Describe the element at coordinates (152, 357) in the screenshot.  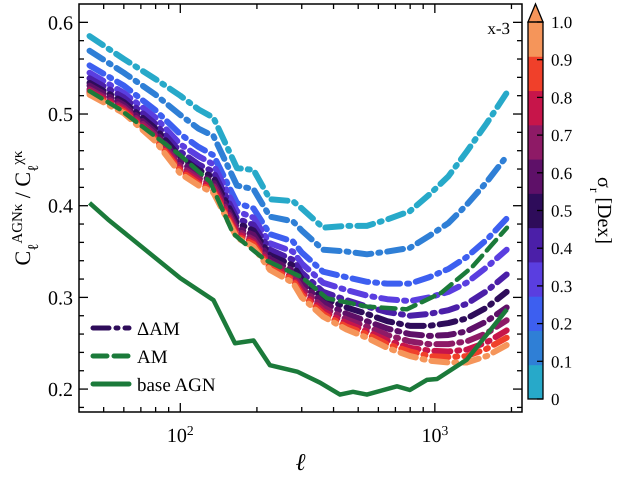
I see `legend-label: AM` at that location.